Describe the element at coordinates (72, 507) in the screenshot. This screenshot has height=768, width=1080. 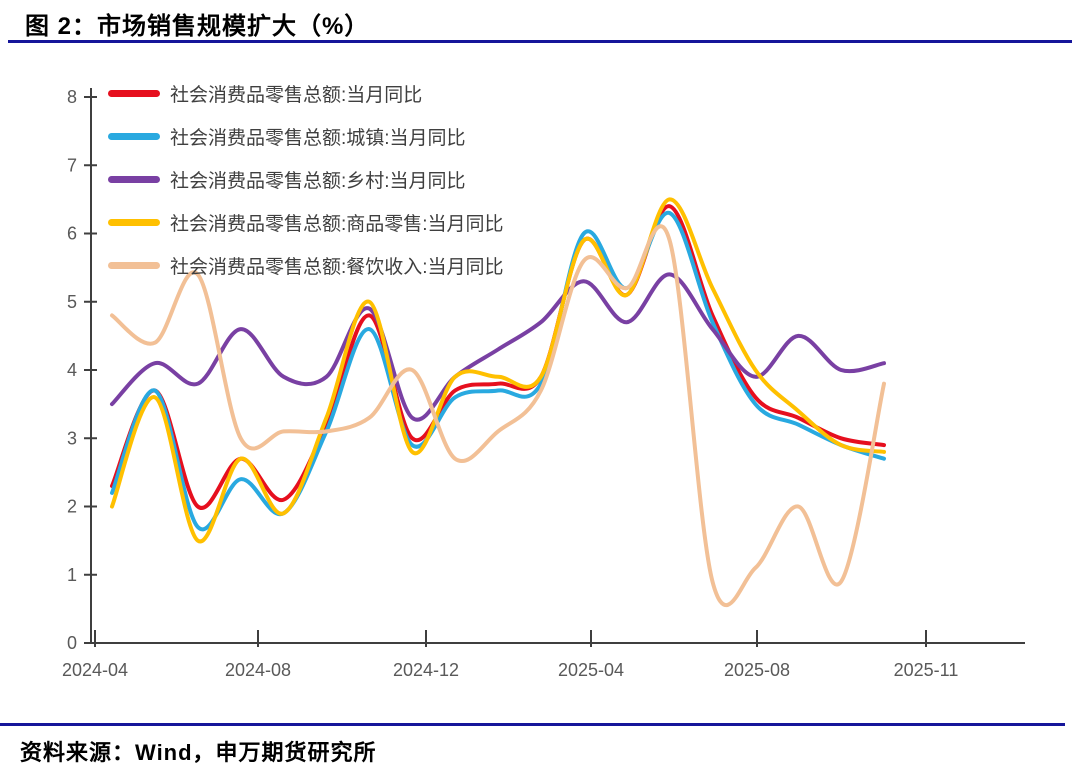
I see `y-axis-tick-label: 2` at that location.